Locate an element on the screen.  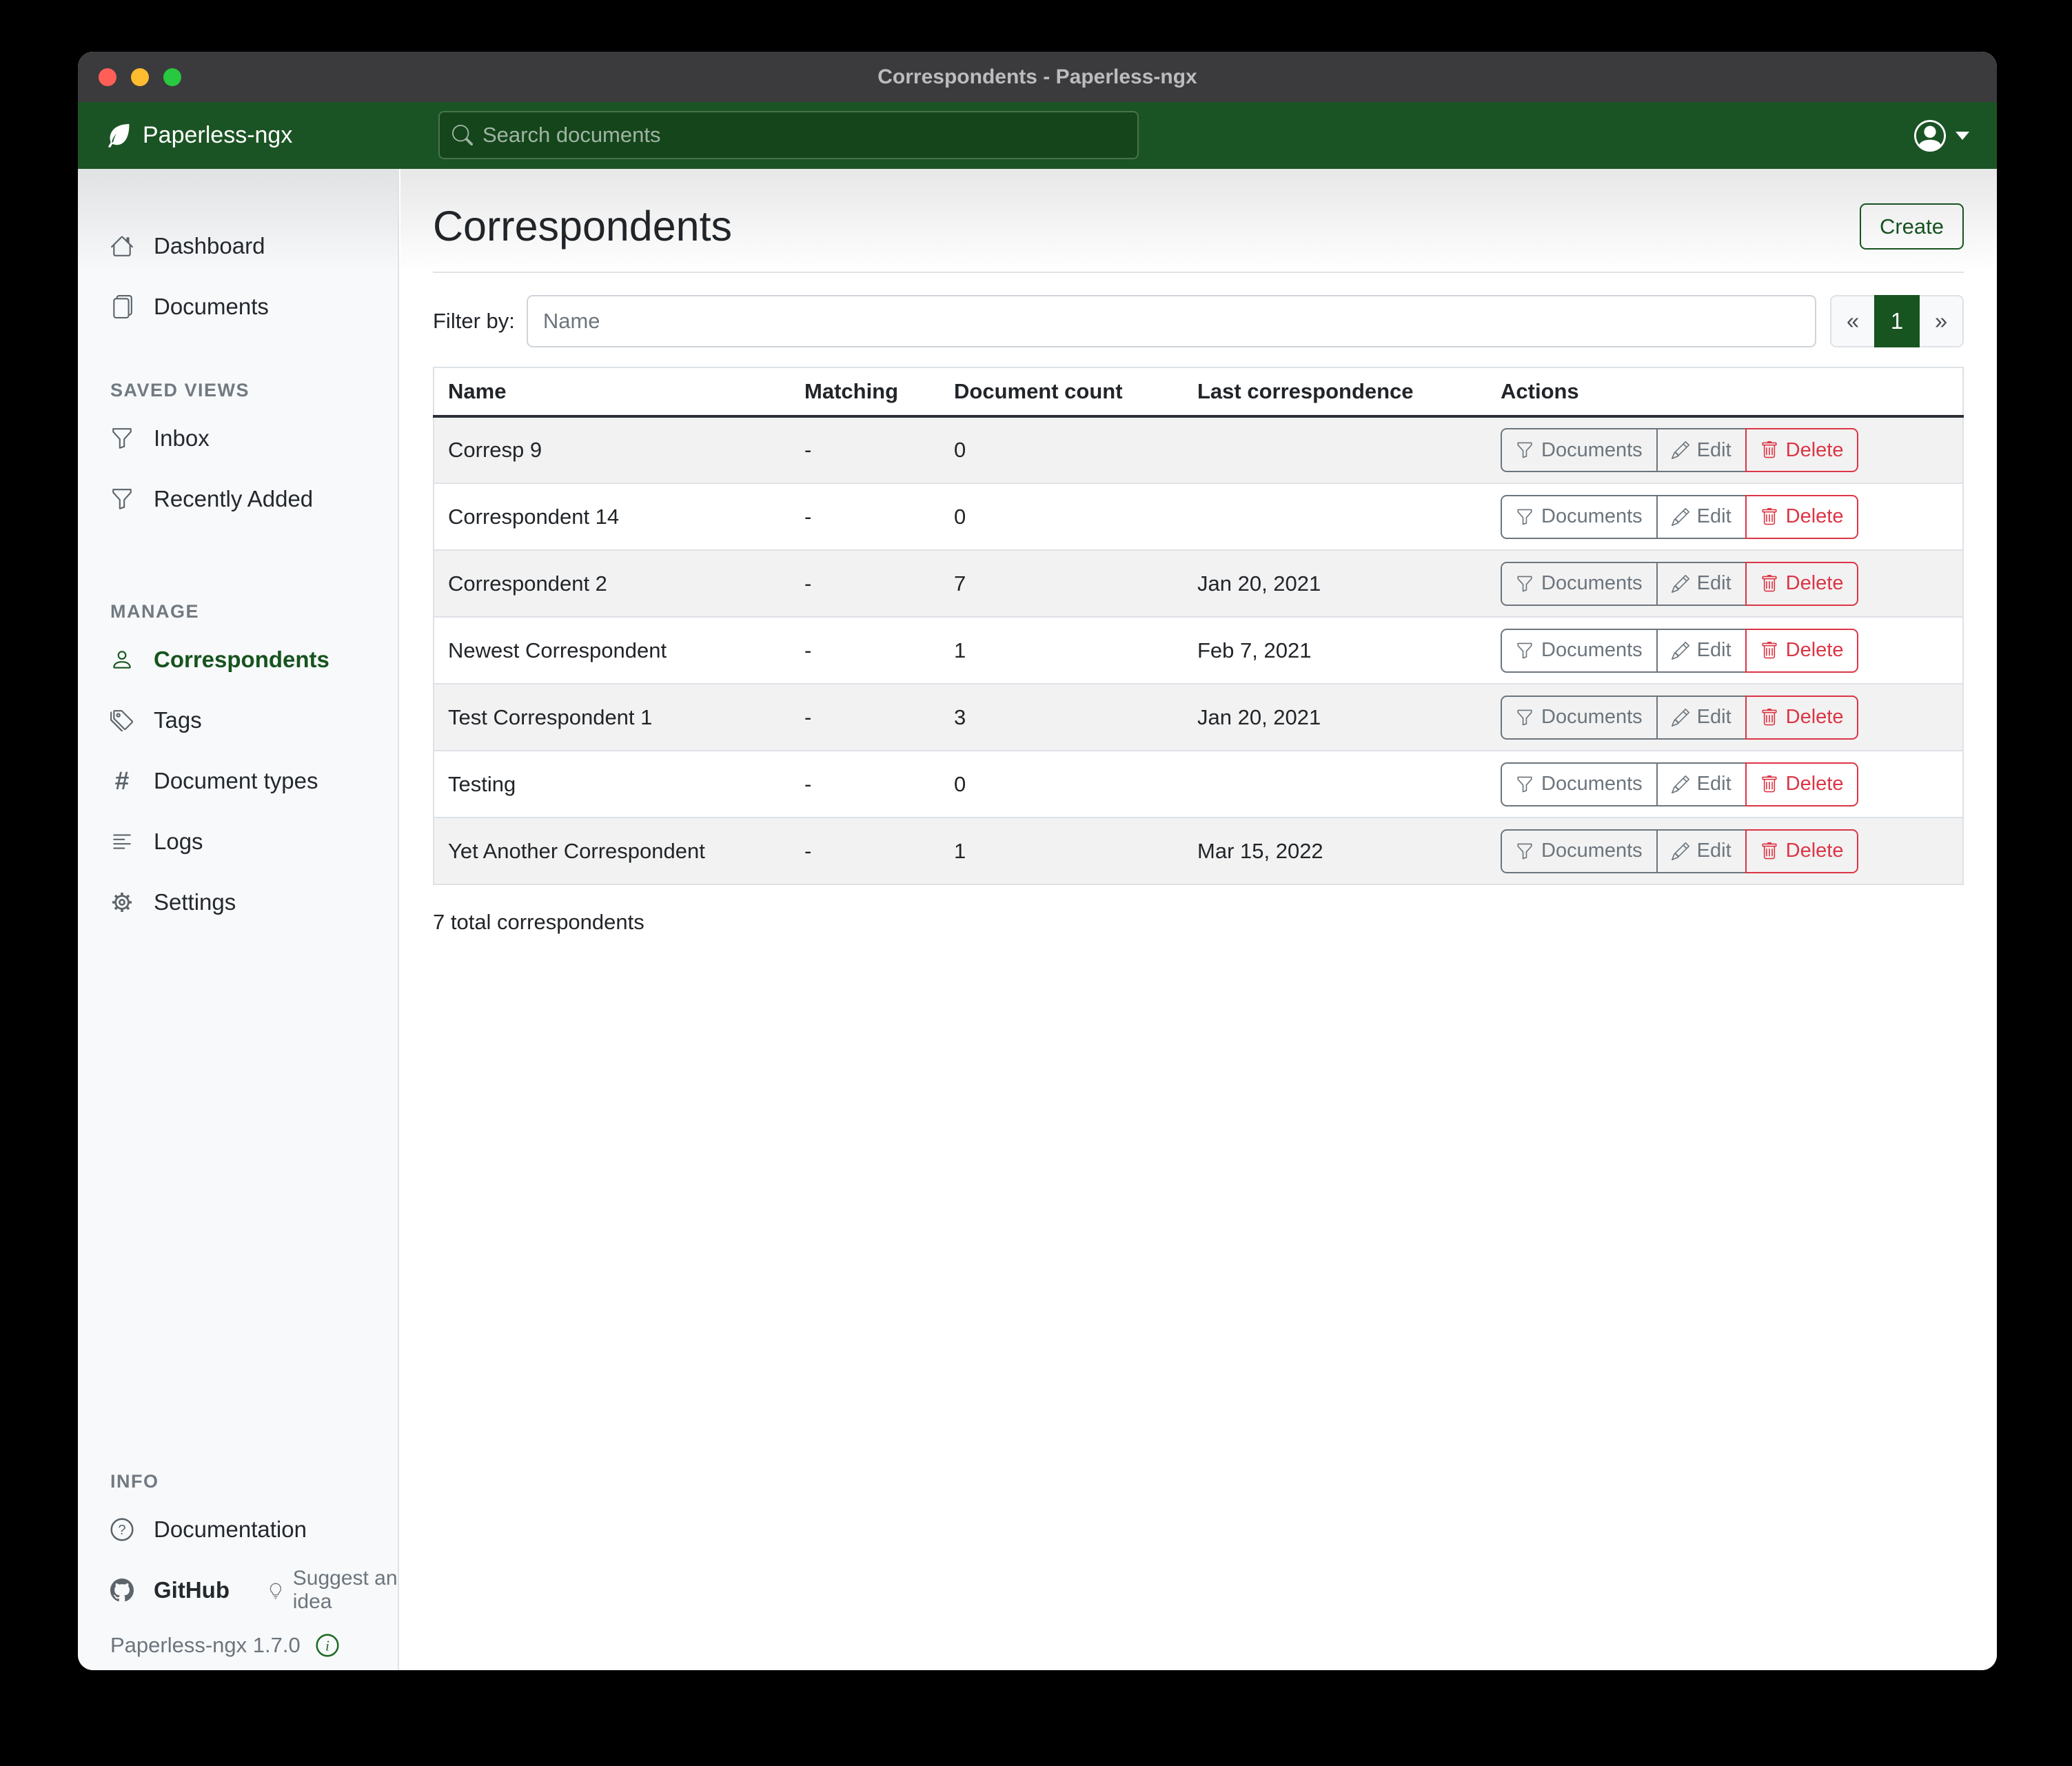
sidebar-item-inbox: Inbox is located at coordinates (238, 439).